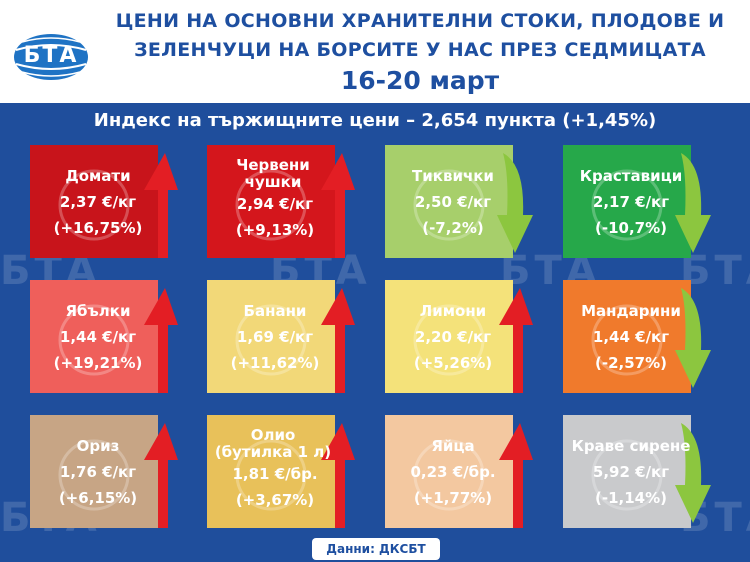 This screenshot has height=562, width=750. What do you see at coordinates (631, 176) in the screenshot?
I see `product-name: Краставици` at bounding box center [631, 176].